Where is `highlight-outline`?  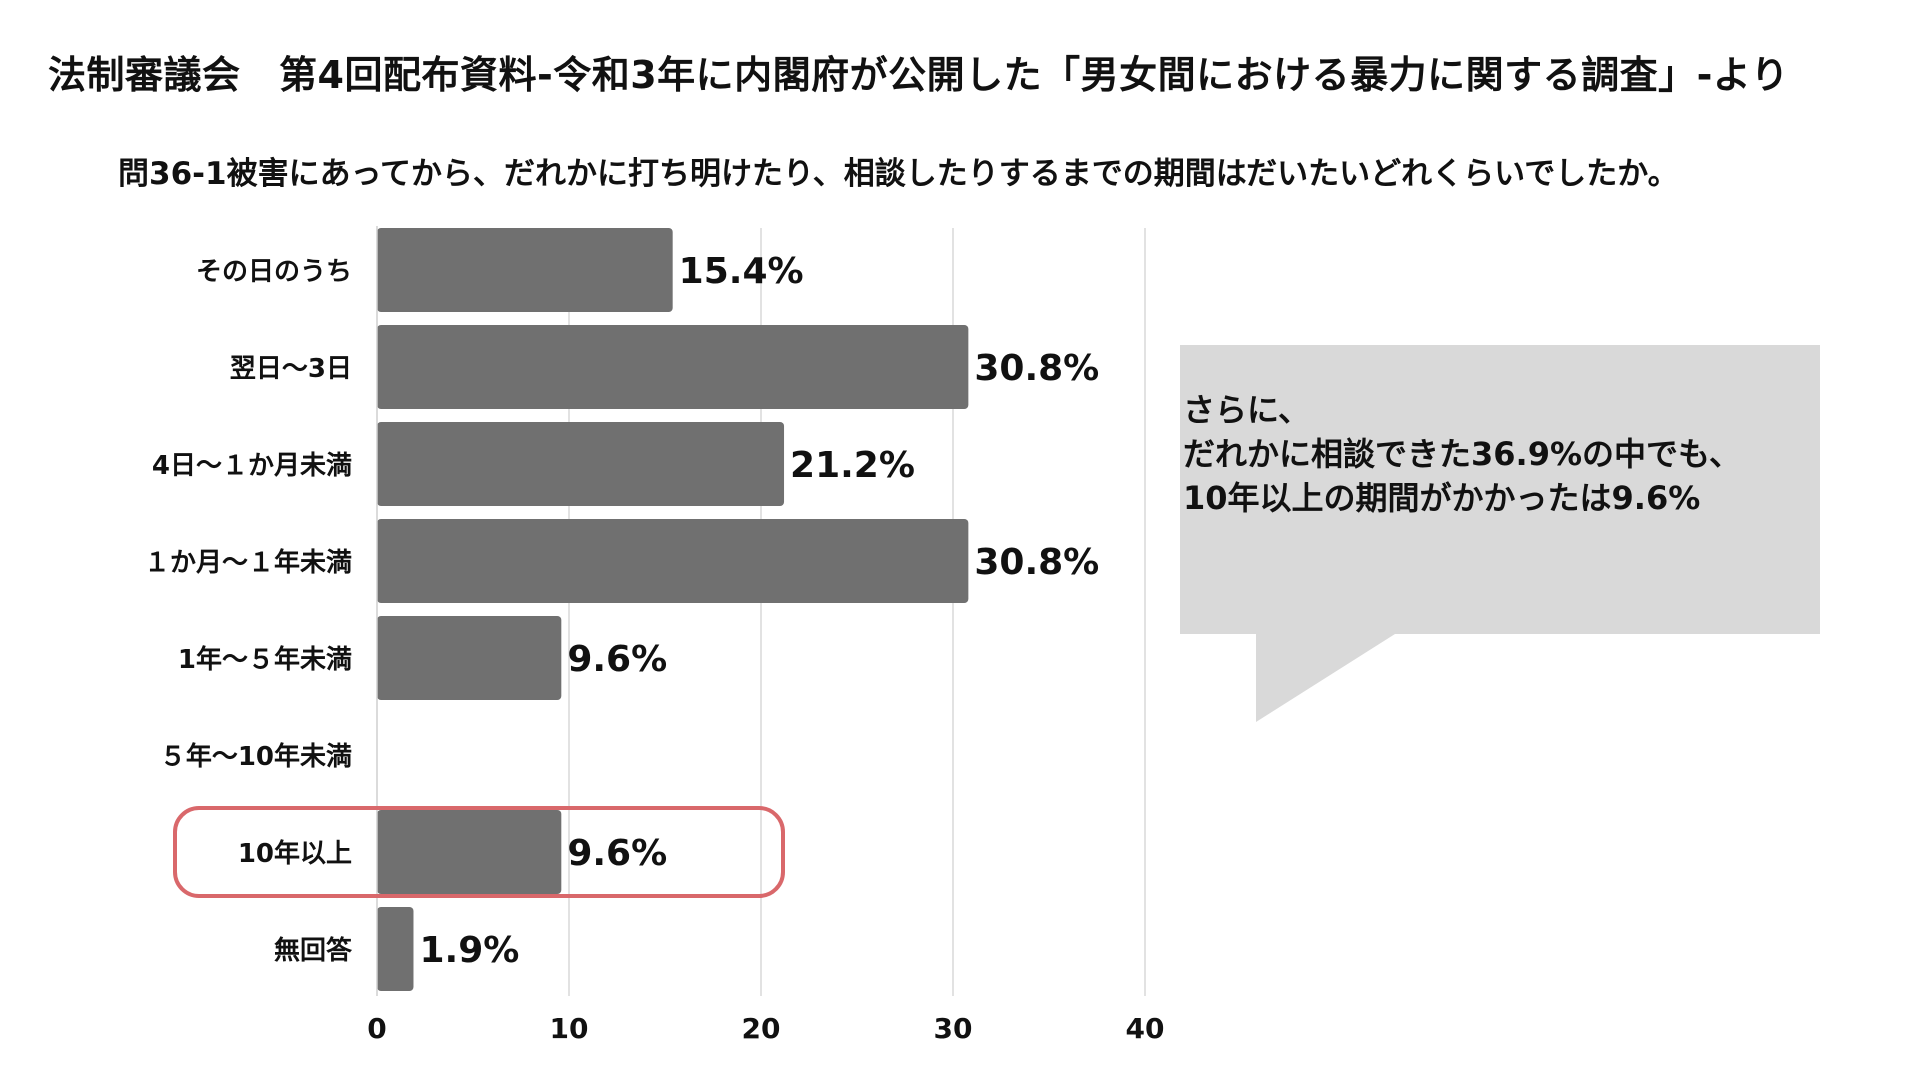
highlight-outline is located at coordinates (479, 852).